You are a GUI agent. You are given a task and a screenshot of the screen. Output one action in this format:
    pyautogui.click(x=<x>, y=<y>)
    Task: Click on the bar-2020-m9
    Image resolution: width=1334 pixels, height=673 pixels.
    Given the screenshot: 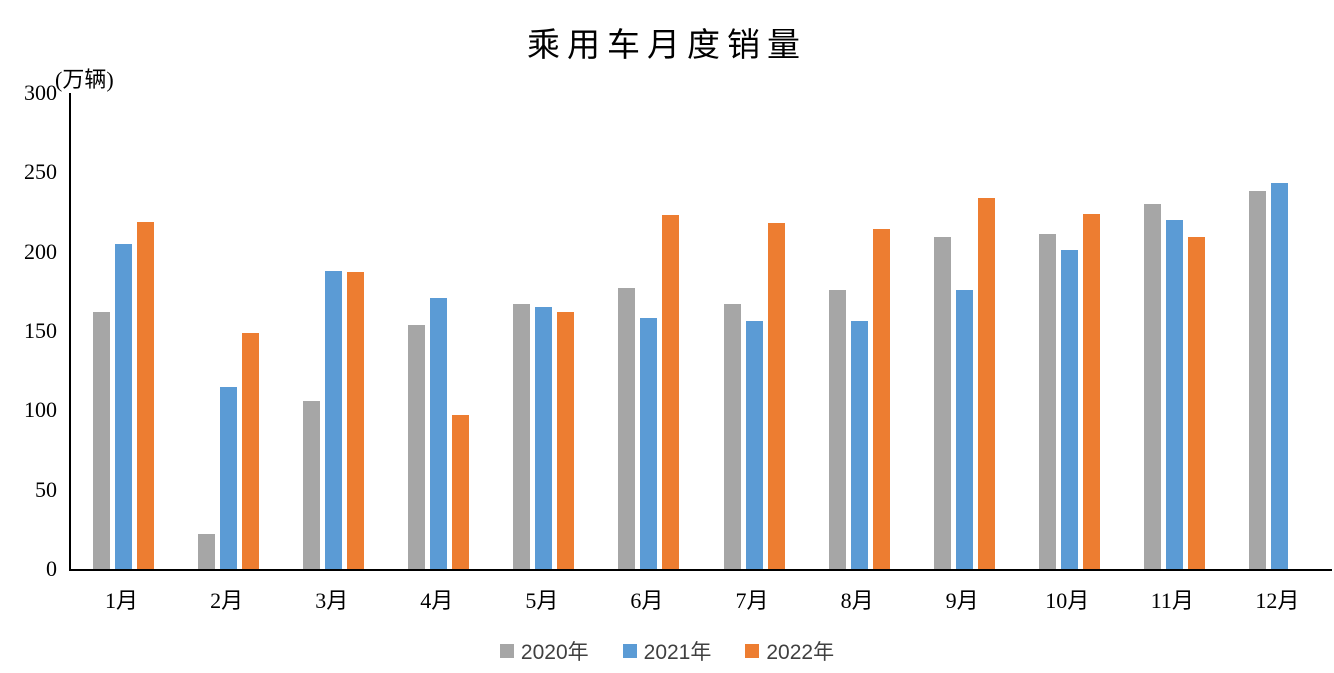 What is the action you would take?
    pyautogui.click(x=942, y=403)
    